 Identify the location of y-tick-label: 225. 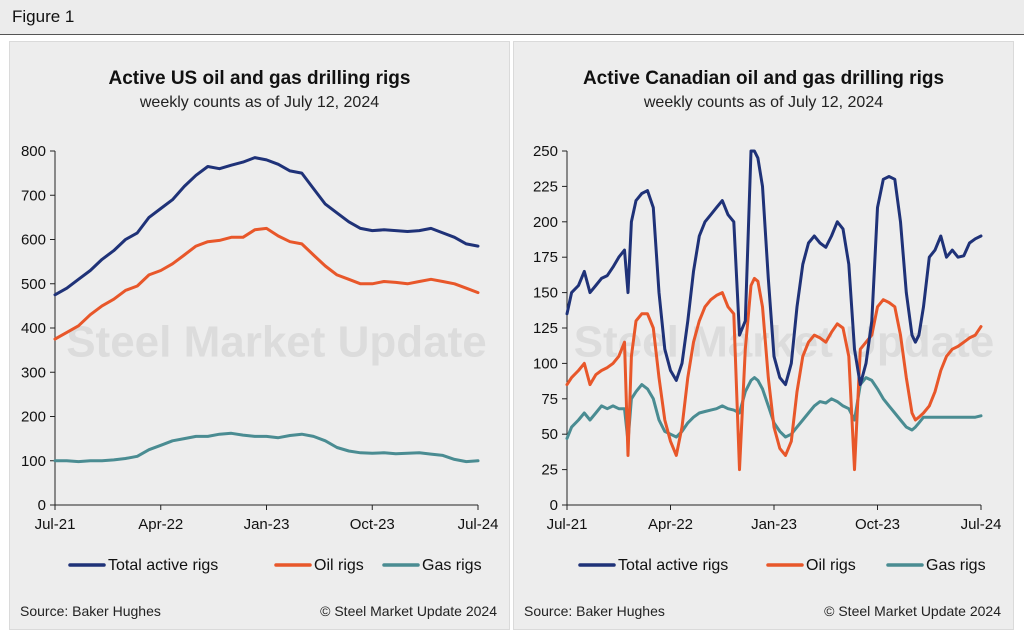
(545, 186).